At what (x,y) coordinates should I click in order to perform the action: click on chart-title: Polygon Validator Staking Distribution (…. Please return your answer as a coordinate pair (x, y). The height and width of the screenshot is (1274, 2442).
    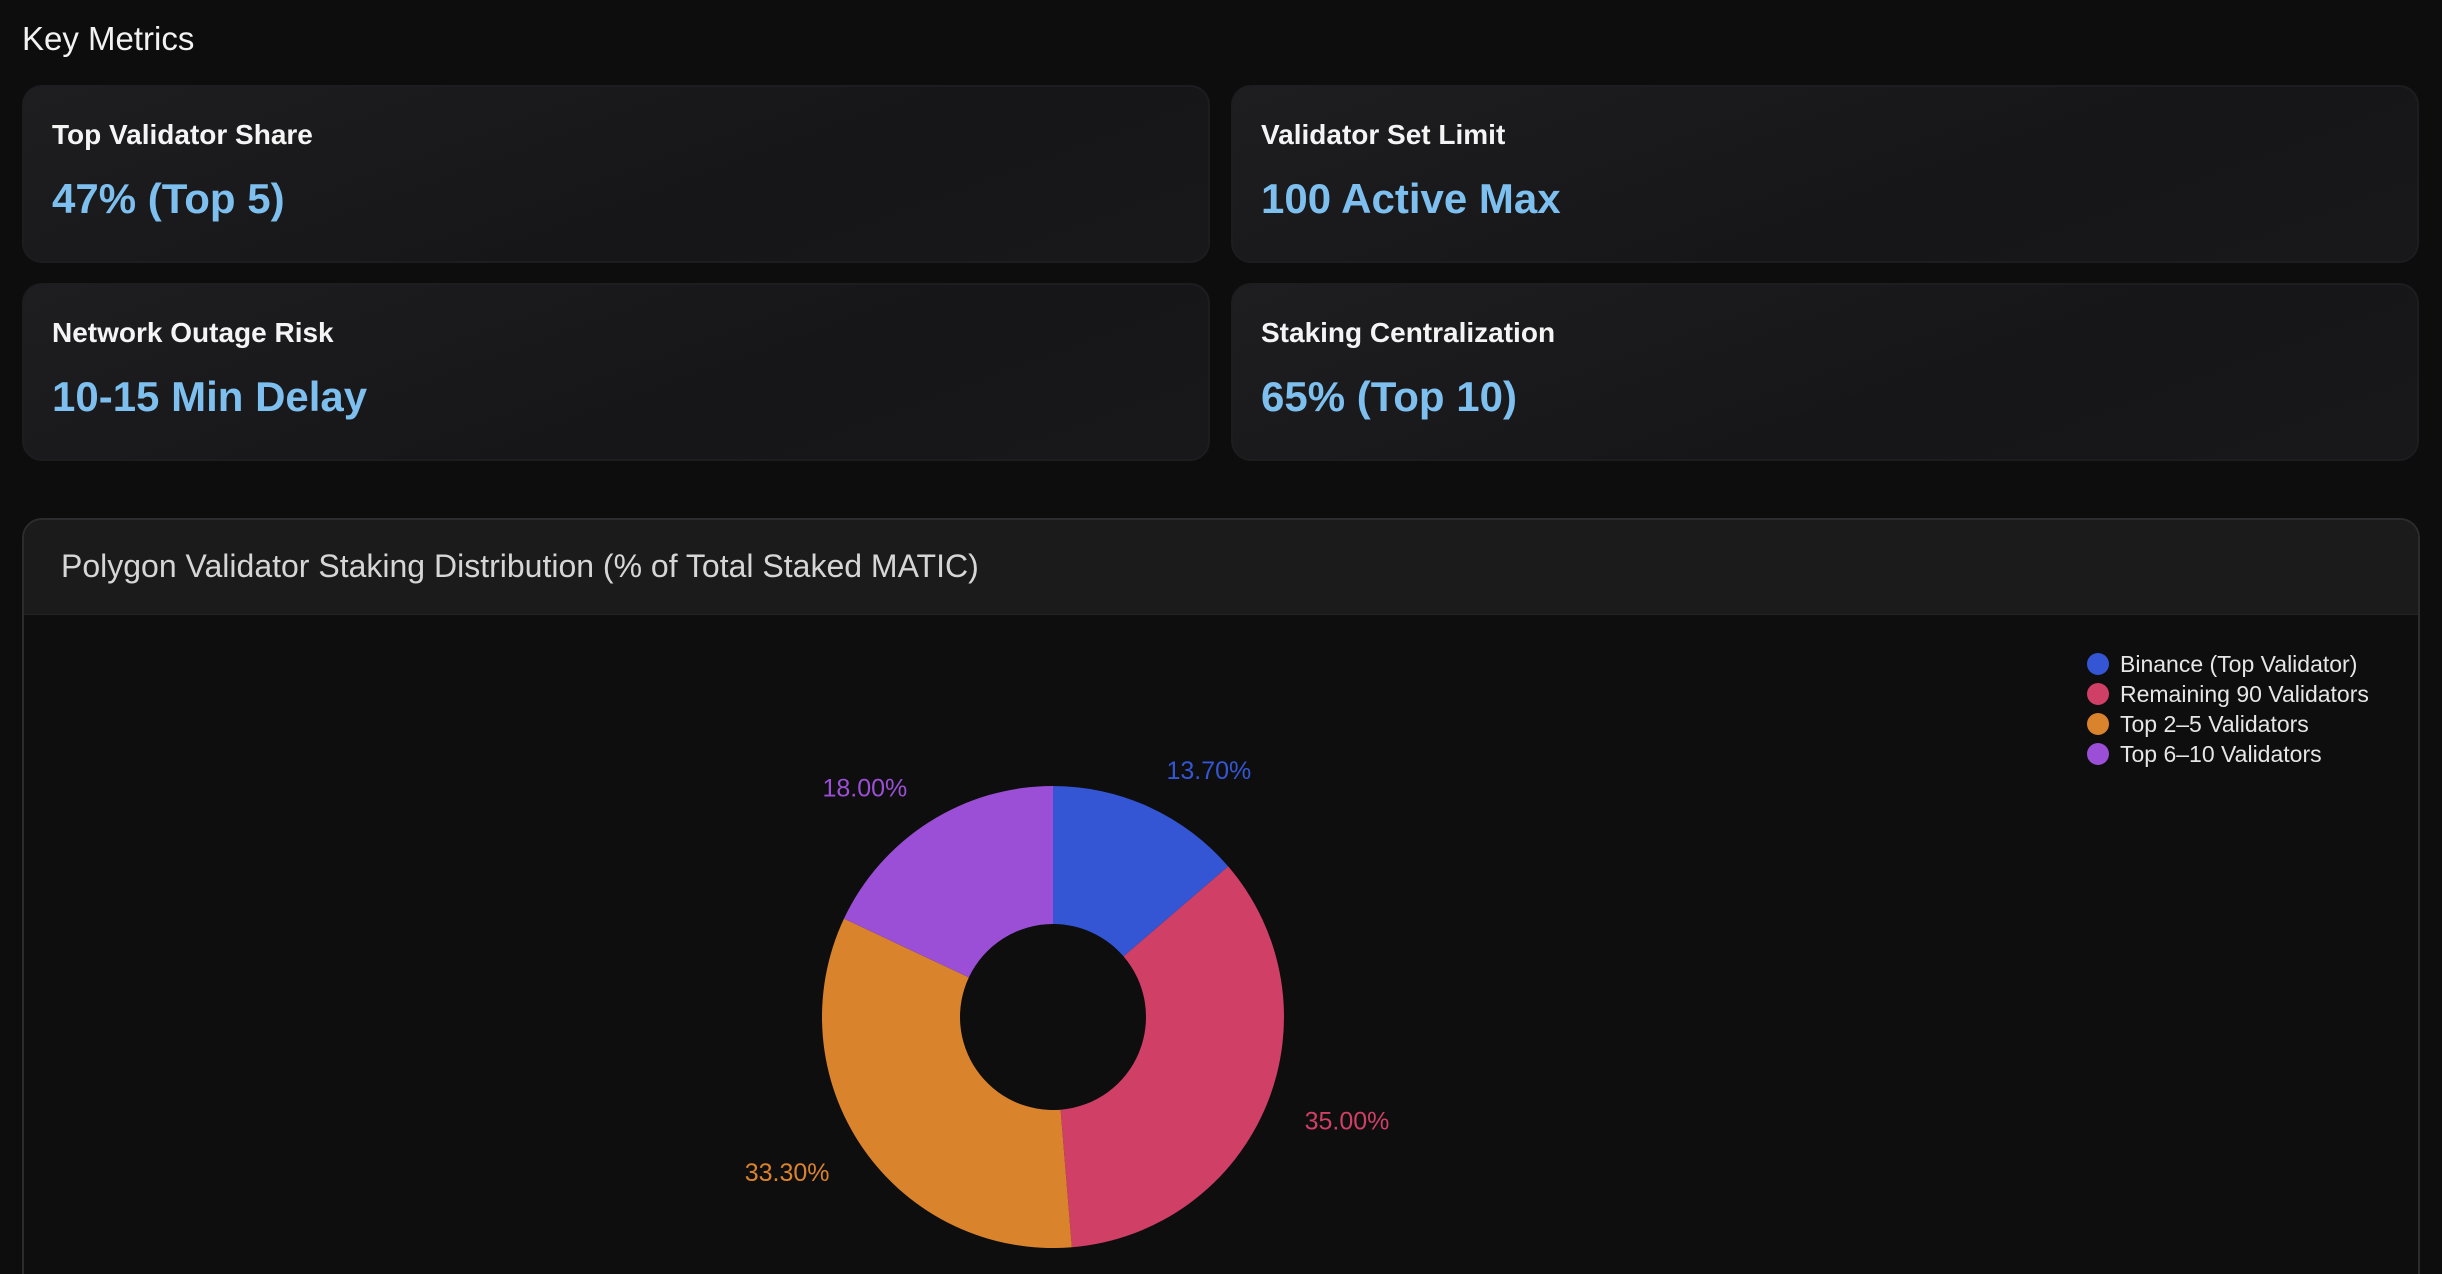
    Looking at the image, I should click on (520, 566).